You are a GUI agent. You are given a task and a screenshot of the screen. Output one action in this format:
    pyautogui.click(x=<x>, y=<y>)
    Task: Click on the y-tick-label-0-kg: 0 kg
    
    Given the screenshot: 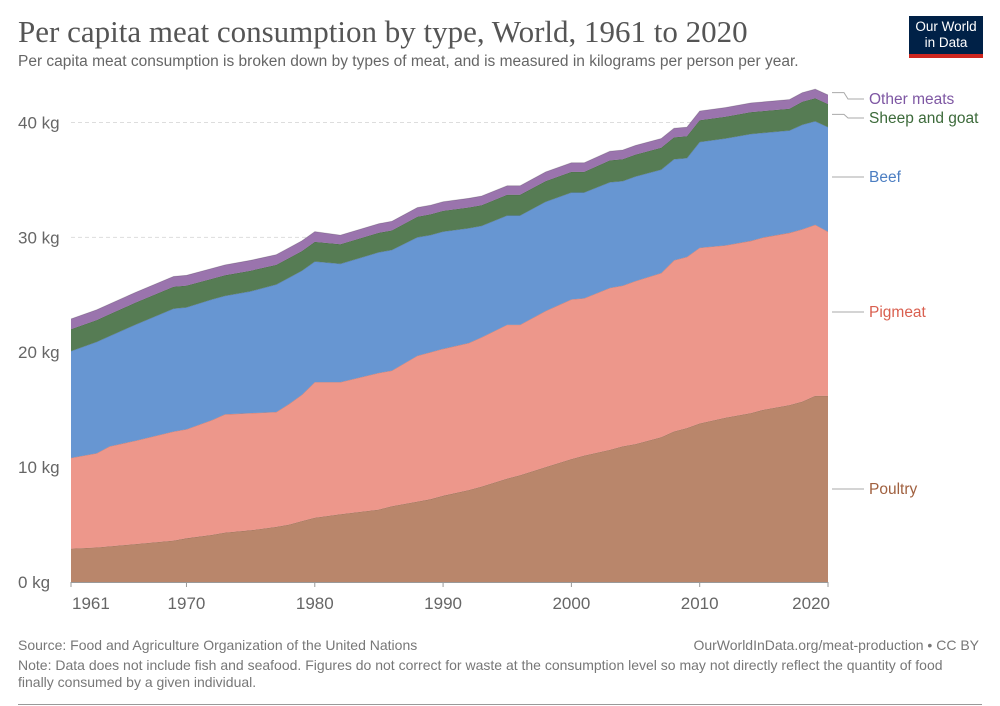 What is the action you would take?
    pyautogui.click(x=34, y=582)
    